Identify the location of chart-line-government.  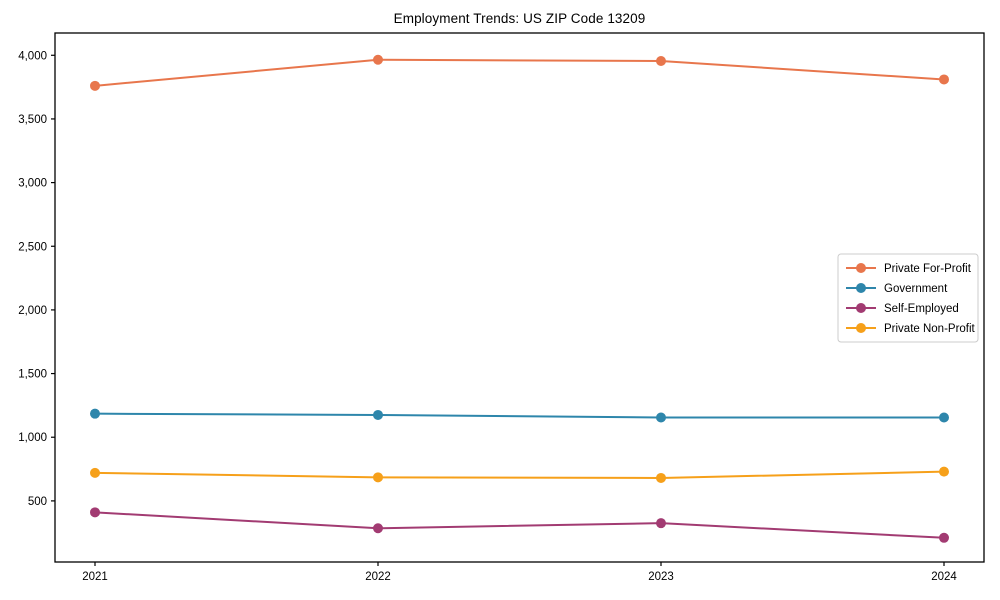
(519, 415).